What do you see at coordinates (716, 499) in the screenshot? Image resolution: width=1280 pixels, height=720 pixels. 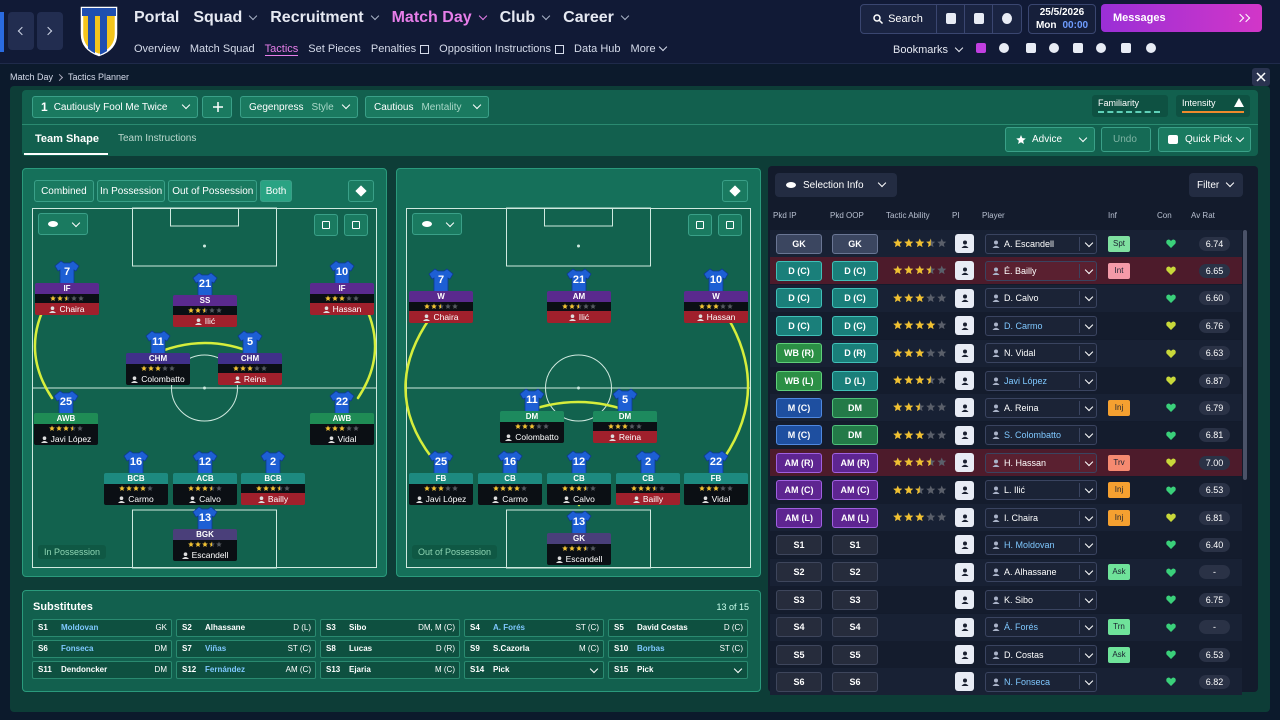 I see `player-name: Vidal` at bounding box center [716, 499].